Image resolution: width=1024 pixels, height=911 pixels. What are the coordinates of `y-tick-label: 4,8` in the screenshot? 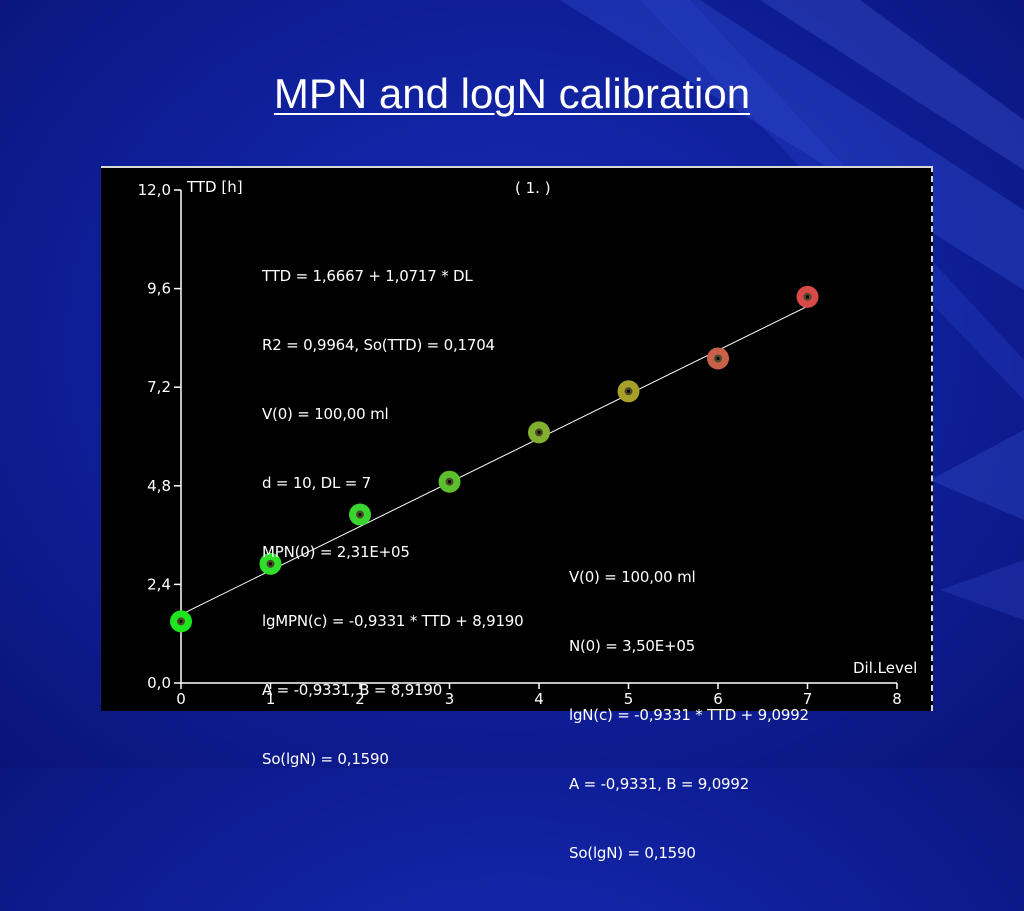 It's located at (159, 486).